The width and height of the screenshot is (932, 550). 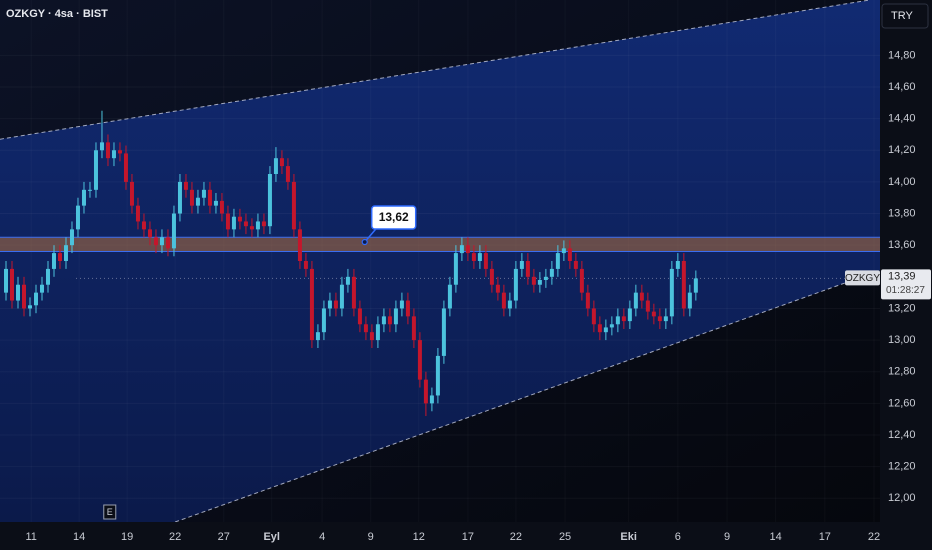 I want to click on x-tick-label: 6, so click(x=678, y=537).